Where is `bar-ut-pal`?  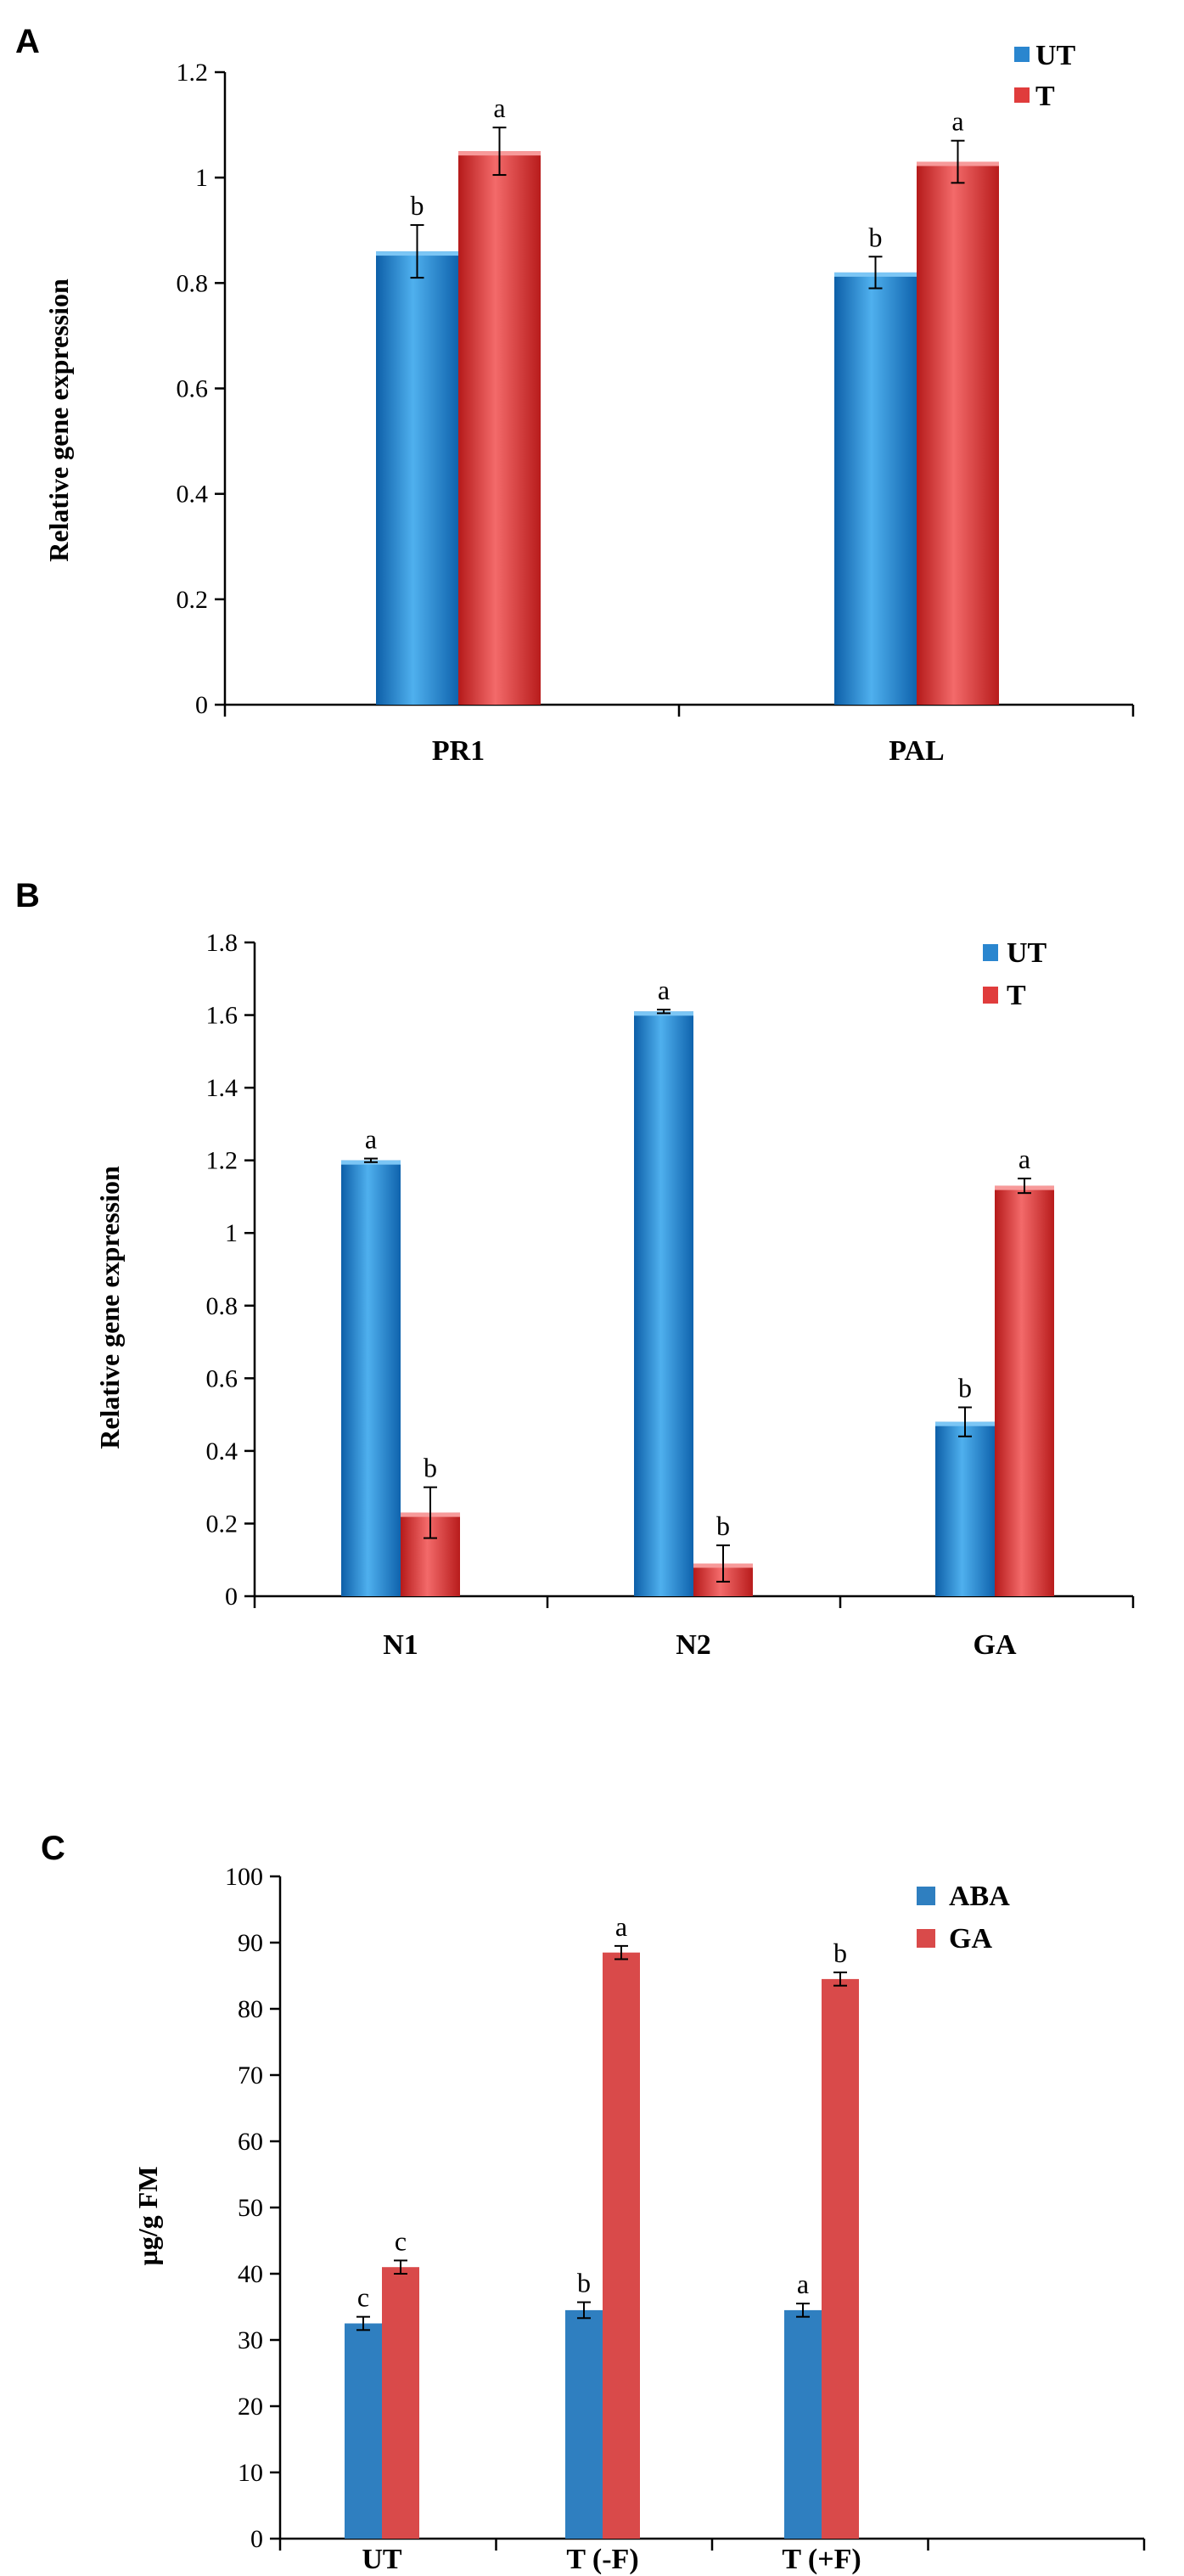 bar-ut-pal is located at coordinates (875, 489).